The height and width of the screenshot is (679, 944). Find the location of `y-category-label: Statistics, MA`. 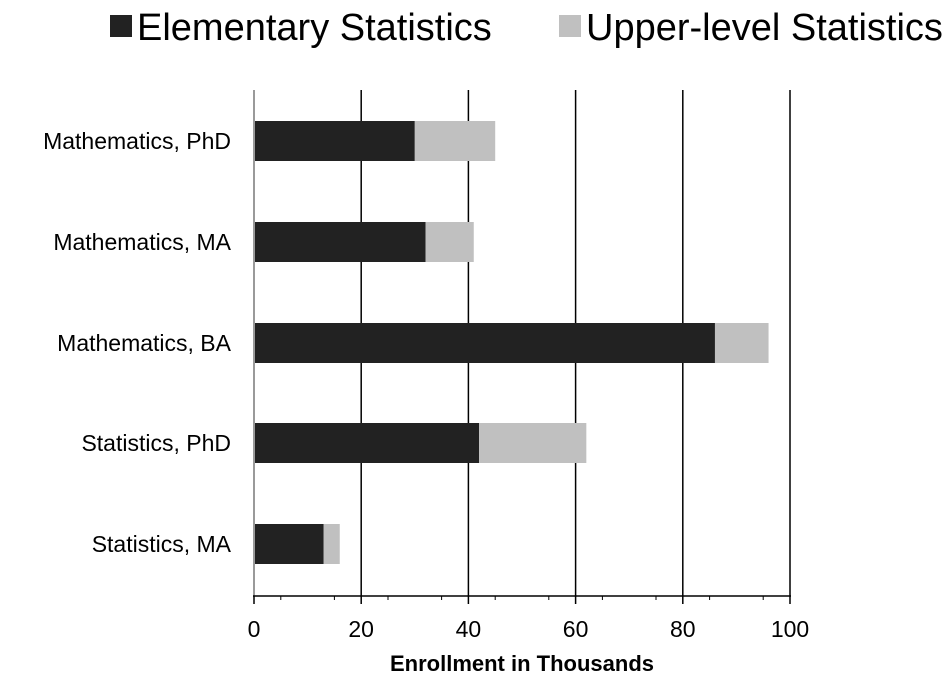

y-category-label: Statistics, MA is located at coordinates (162, 544).